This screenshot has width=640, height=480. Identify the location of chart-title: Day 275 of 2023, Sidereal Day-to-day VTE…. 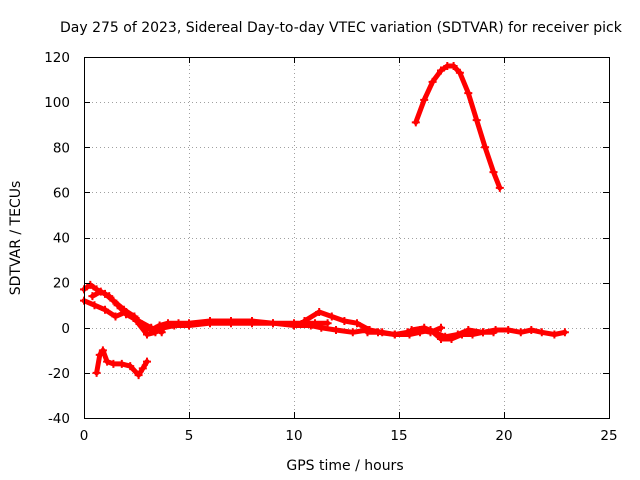
(341, 28).